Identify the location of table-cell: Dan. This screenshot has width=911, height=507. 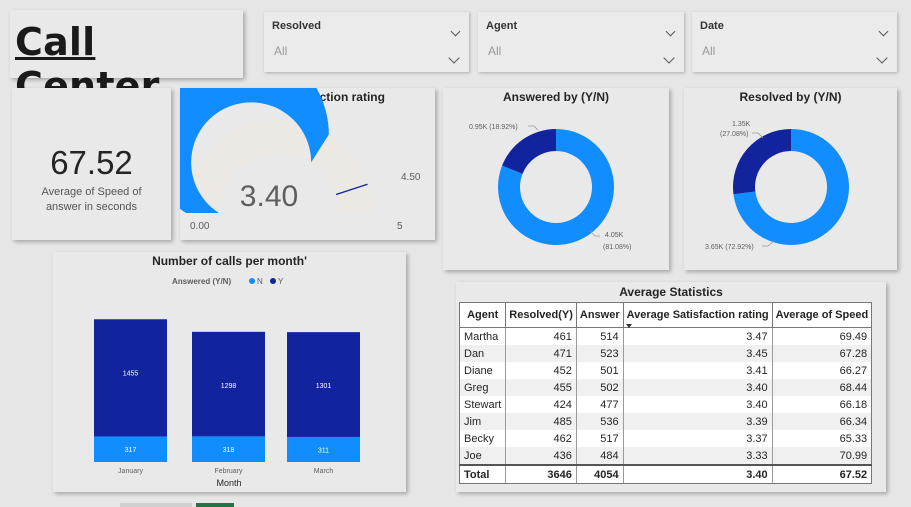
(482, 353).